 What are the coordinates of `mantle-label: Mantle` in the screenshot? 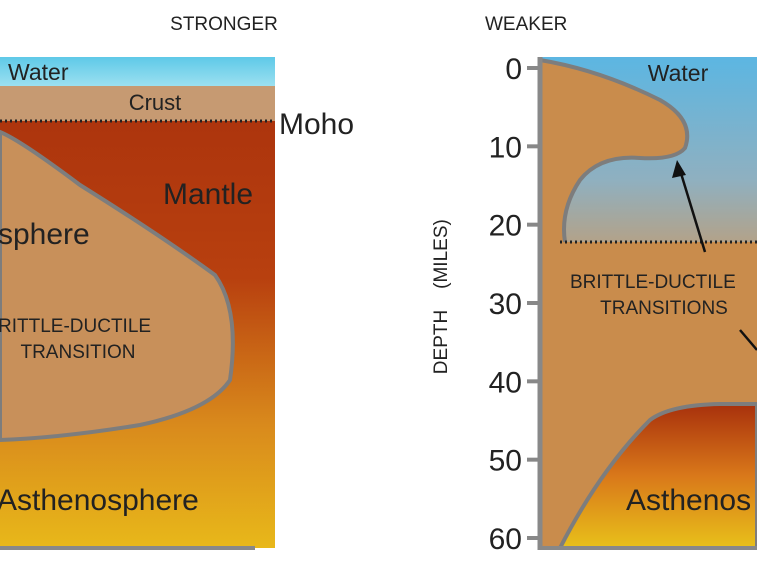 It's located at (208, 194).